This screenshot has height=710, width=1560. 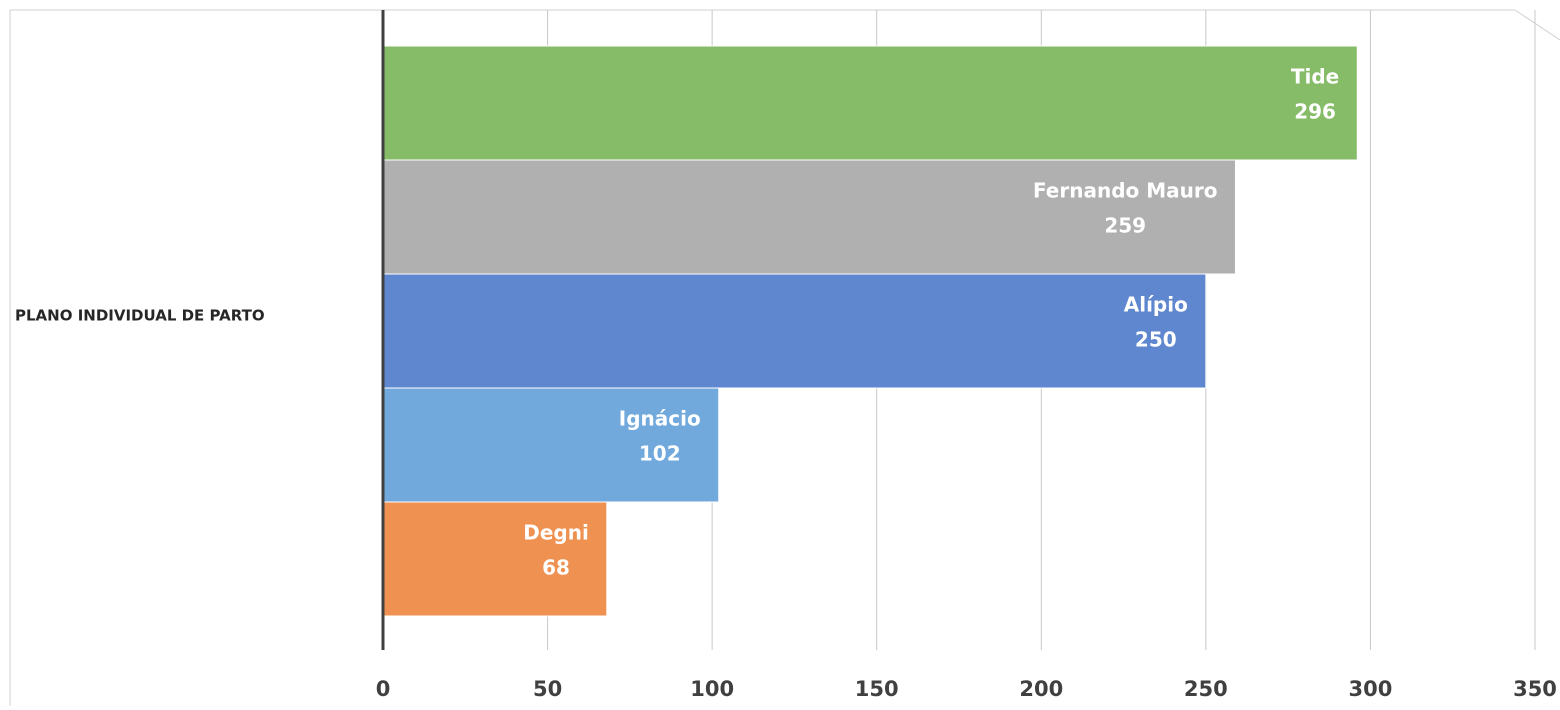 I want to click on data-label-name: Tide, so click(x=1315, y=77).